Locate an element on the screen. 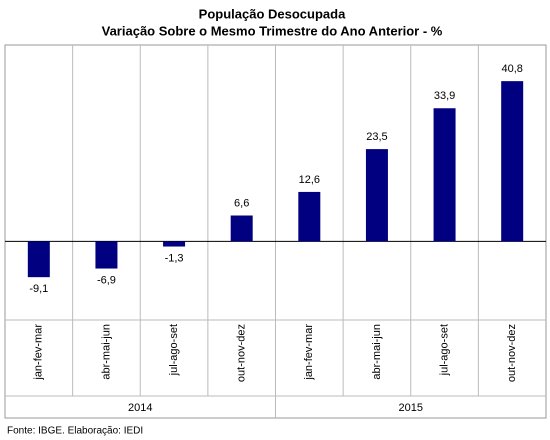 This screenshot has width=550, height=440. data-label: -6,9 is located at coordinates (106, 280).